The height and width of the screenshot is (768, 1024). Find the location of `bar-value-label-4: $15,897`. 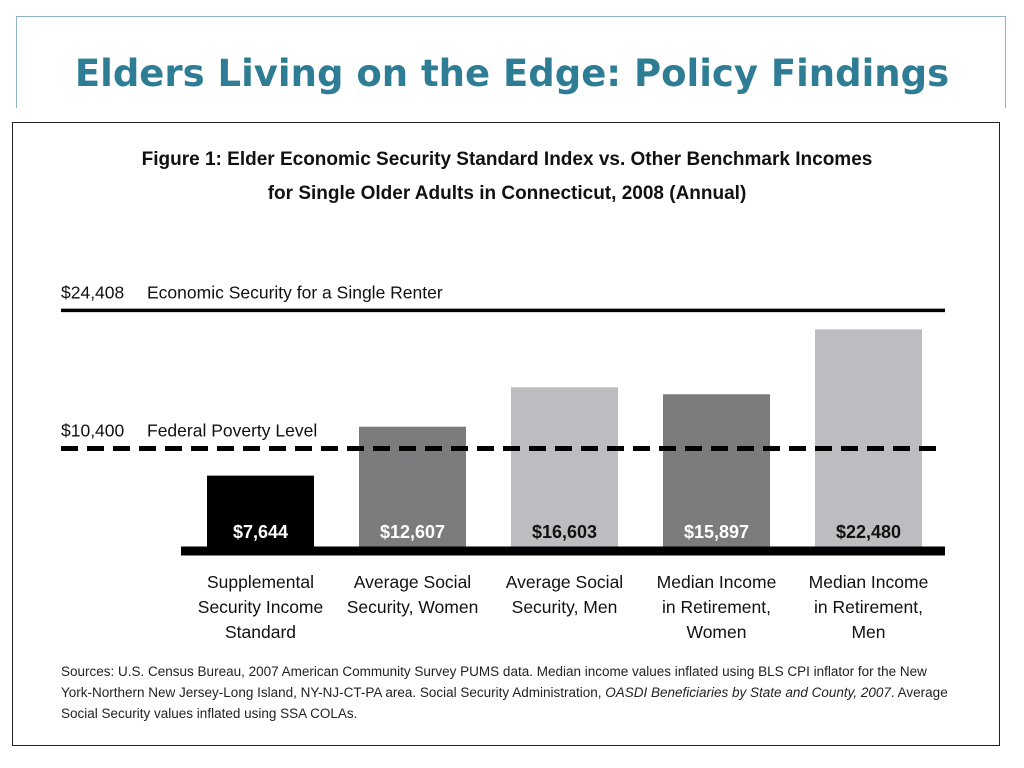

bar-value-label-4: $15,897 is located at coordinates (716, 532).